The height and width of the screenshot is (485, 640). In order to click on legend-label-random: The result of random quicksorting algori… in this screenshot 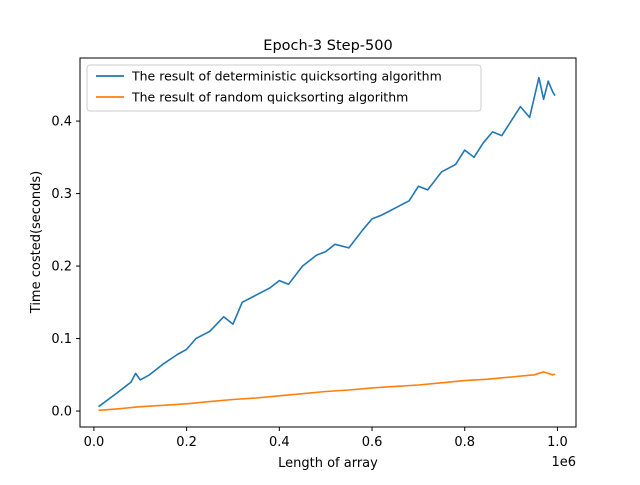, I will do `click(269, 97)`.